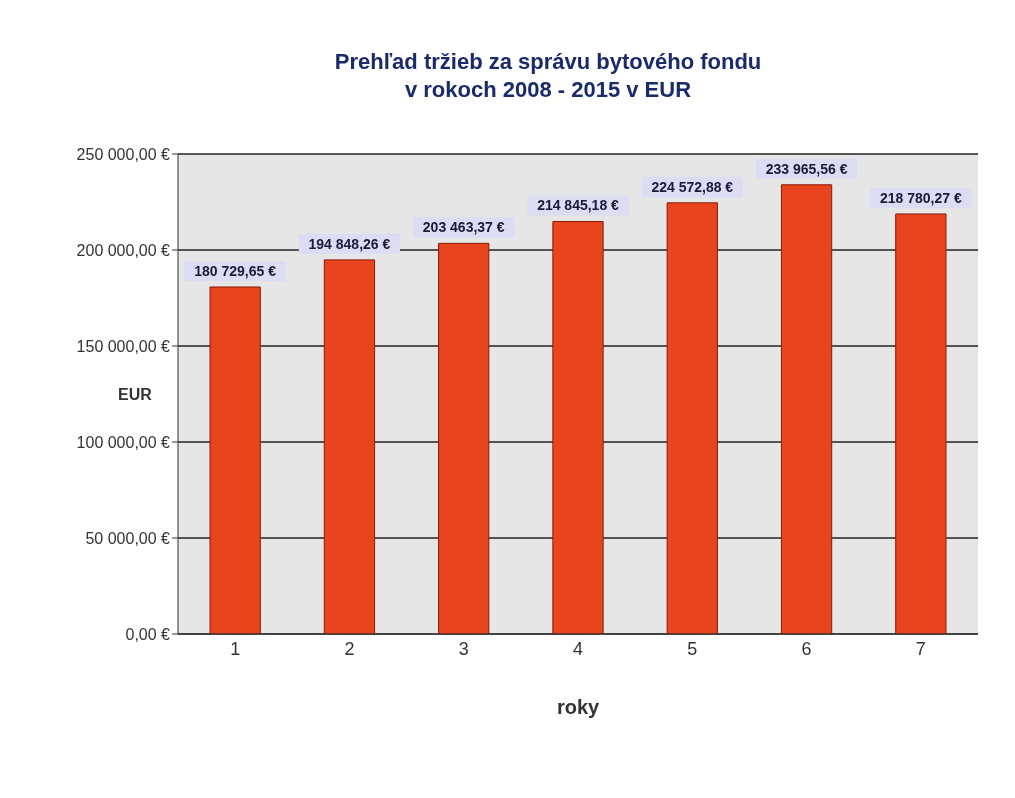 The width and height of the screenshot is (1015, 798). What do you see at coordinates (463, 227) in the screenshot?
I see `data-label: 203 463,37 €` at bounding box center [463, 227].